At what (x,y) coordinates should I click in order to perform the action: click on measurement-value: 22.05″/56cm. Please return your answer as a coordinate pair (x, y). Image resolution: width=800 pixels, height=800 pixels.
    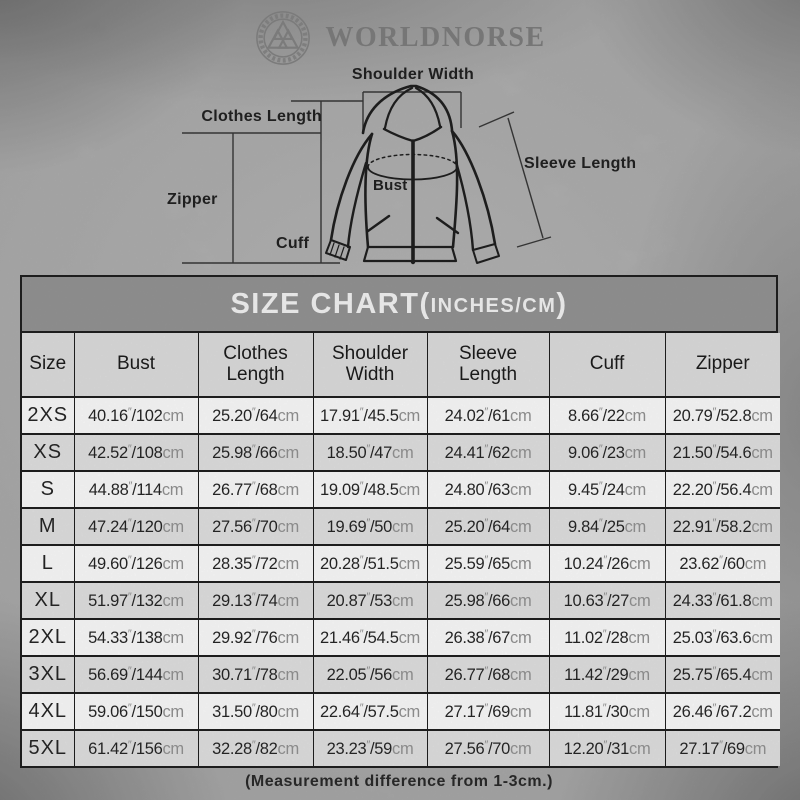
    Looking at the image, I should click on (369, 674).